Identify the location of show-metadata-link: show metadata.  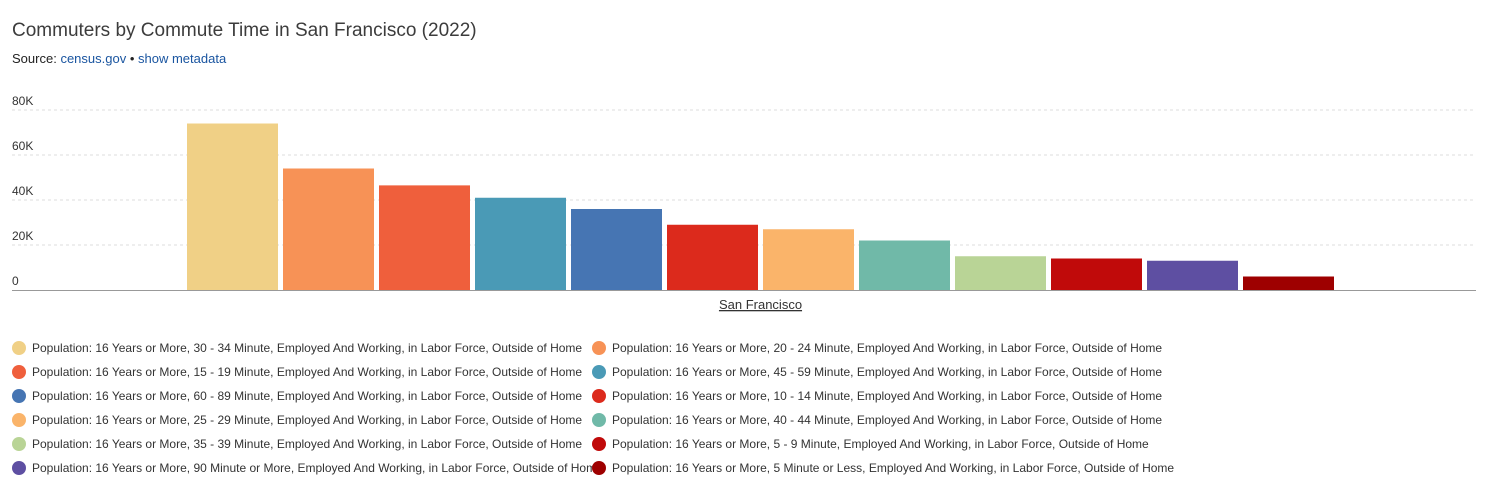
(182, 58).